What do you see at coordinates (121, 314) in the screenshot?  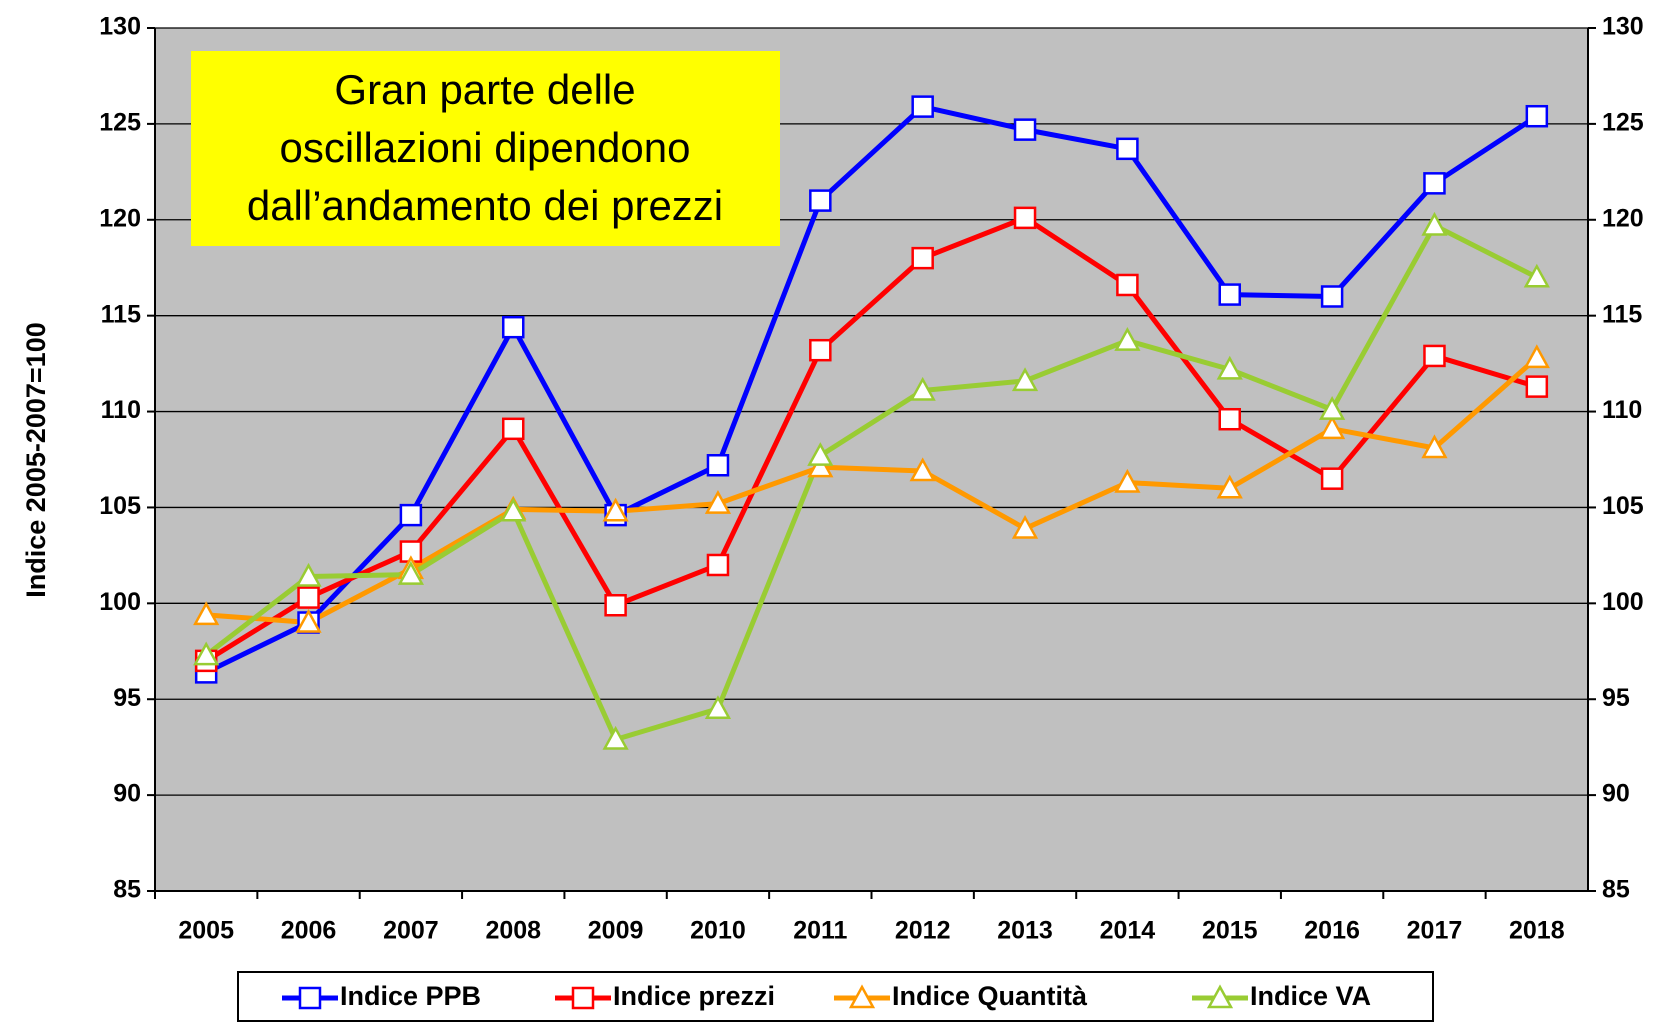 I see `y-tick-label: 115` at bounding box center [121, 314].